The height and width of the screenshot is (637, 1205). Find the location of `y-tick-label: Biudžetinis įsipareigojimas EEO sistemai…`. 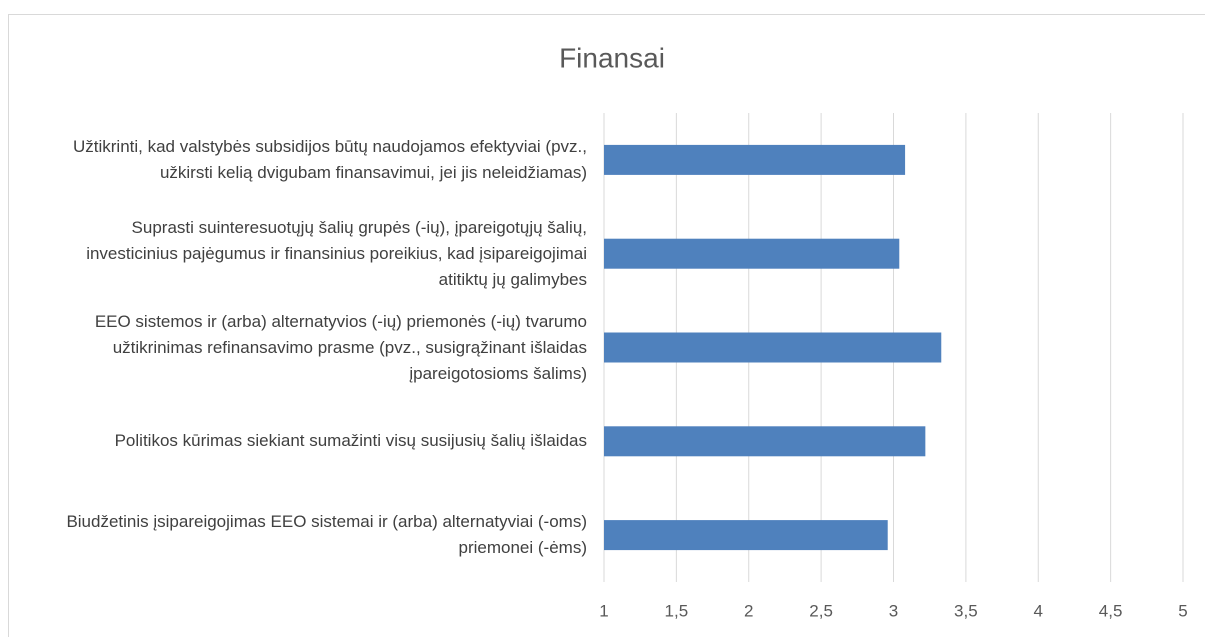

y-tick-label: Biudžetinis įsipareigojimas EEO sistemai… is located at coordinates (326, 535).